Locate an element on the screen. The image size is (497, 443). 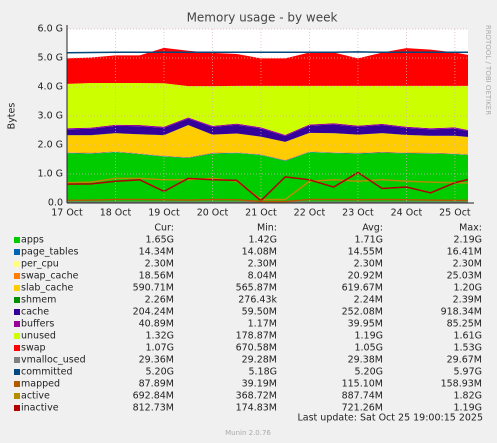
legend-stat: 1.42G is located at coordinates (262, 240).